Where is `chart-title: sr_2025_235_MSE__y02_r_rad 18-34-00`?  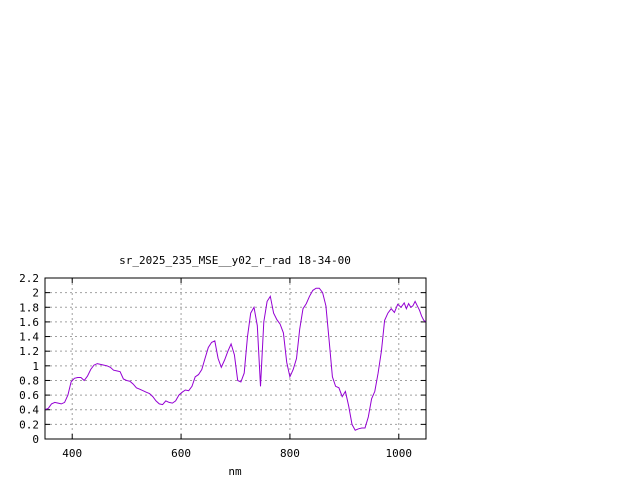
chart-title: sr_2025_235_MSE__y02_r_rad 18-34-00 is located at coordinates (235, 260).